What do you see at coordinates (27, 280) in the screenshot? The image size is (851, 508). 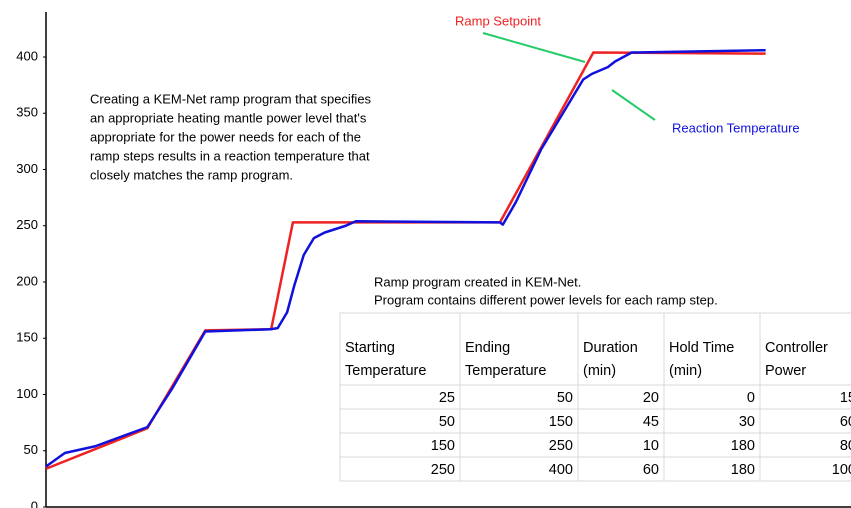 I see `y-tick-label: 200` at bounding box center [27, 280].